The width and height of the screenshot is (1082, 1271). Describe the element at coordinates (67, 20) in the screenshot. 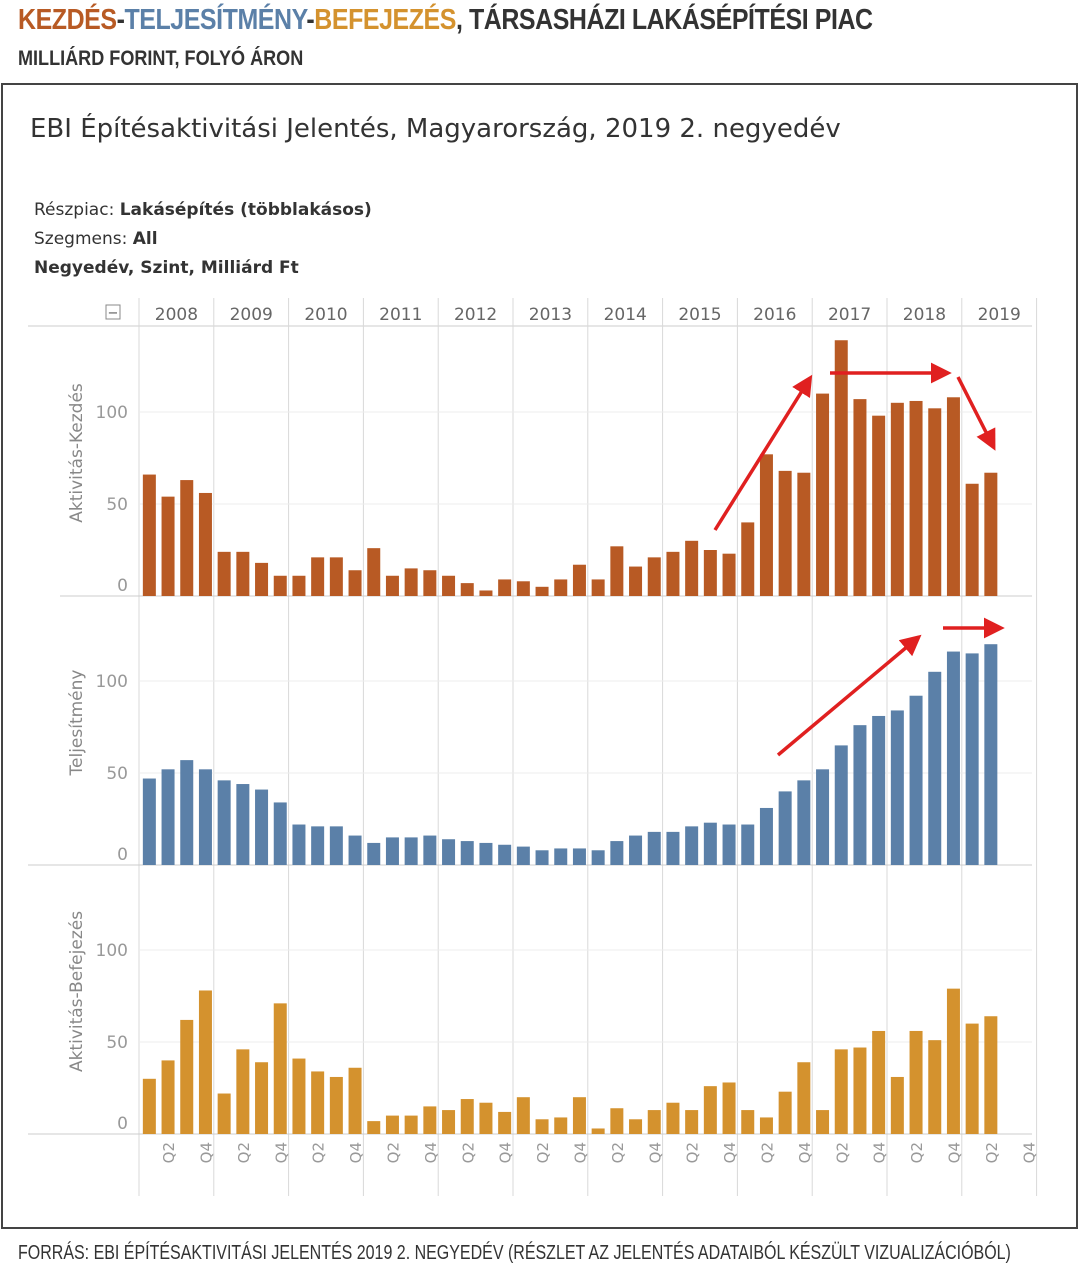

I see `header-kezdes: KEZDÉS` at that location.